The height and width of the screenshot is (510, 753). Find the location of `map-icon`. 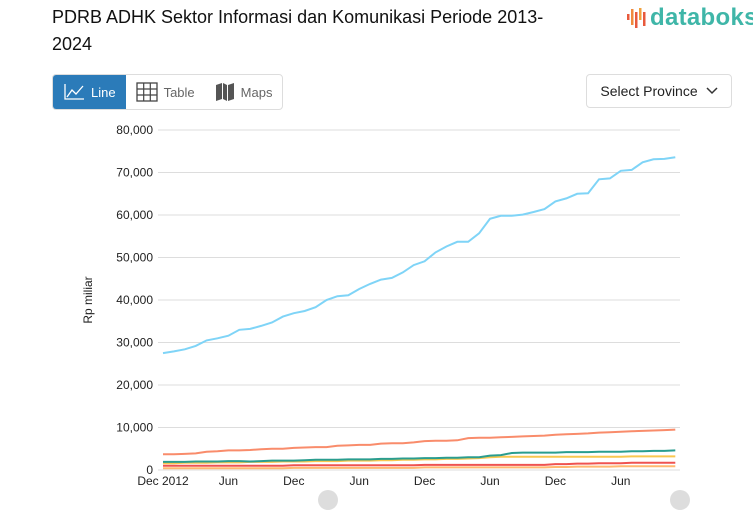

map-icon is located at coordinates (224, 92).